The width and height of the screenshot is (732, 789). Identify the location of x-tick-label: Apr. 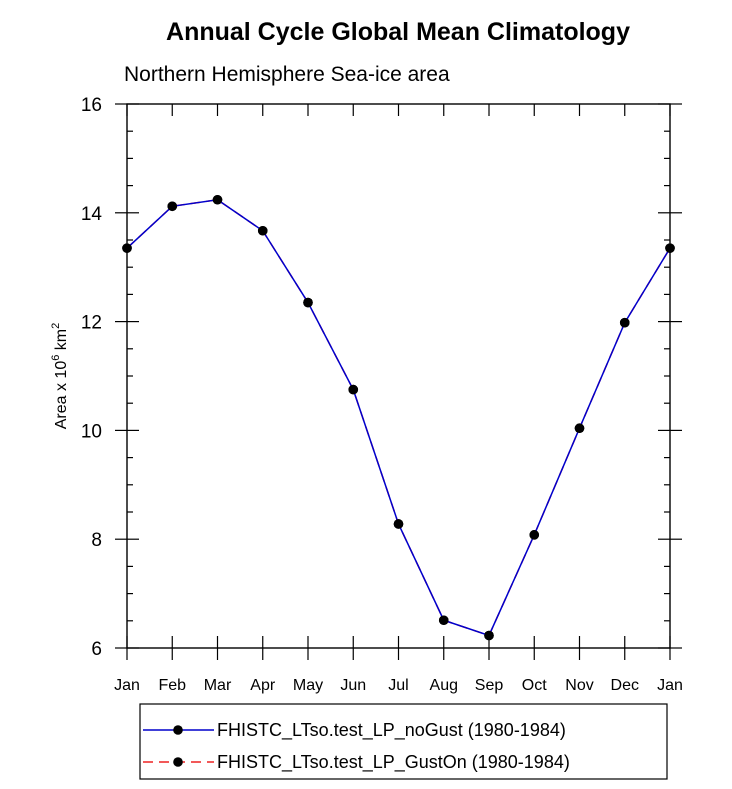
(263, 685).